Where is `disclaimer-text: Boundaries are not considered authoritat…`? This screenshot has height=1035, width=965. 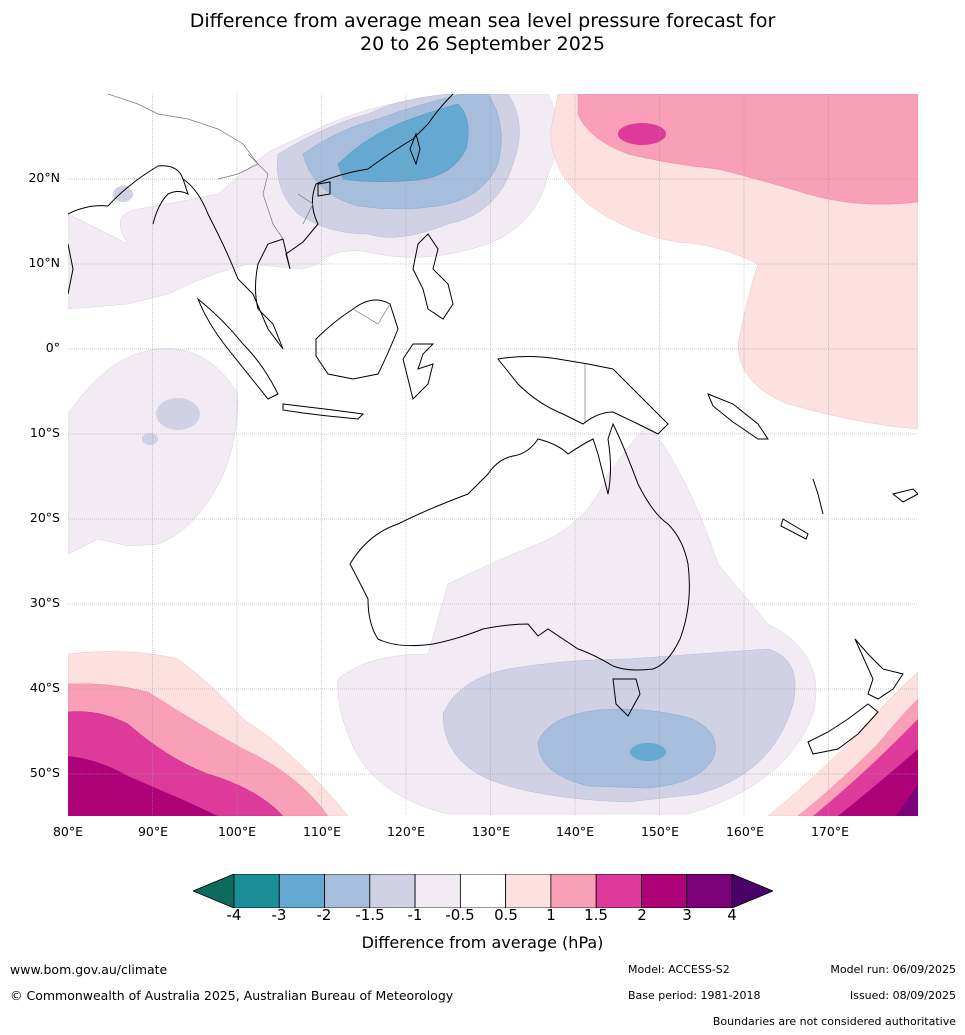
disclaimer-text: Boundaries are not considered authoritat… is located at coordinates (834, 1021).